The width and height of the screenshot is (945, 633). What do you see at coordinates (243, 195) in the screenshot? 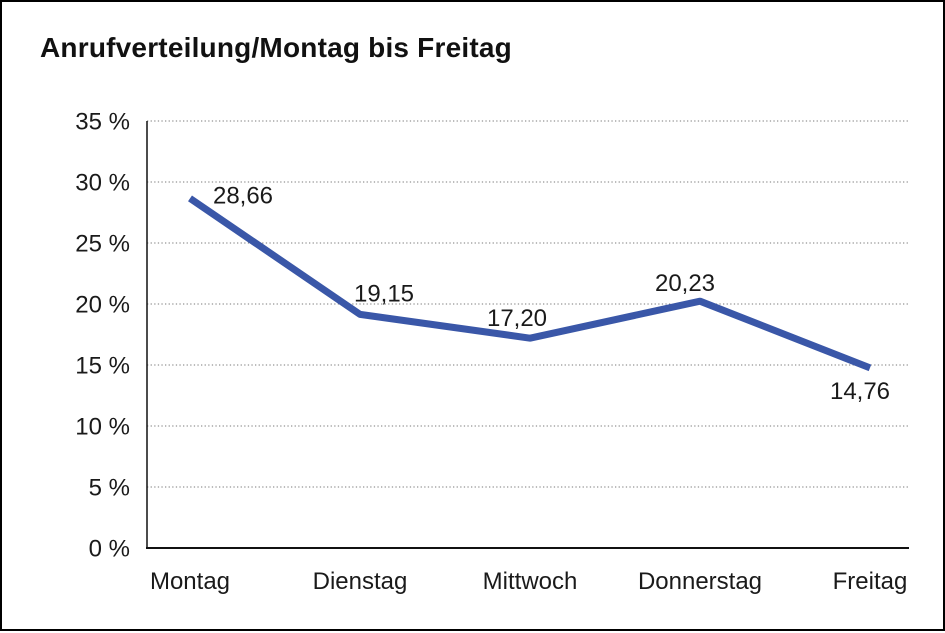
I see `data-value-label: 28,66` at bounding box center [243, 195].